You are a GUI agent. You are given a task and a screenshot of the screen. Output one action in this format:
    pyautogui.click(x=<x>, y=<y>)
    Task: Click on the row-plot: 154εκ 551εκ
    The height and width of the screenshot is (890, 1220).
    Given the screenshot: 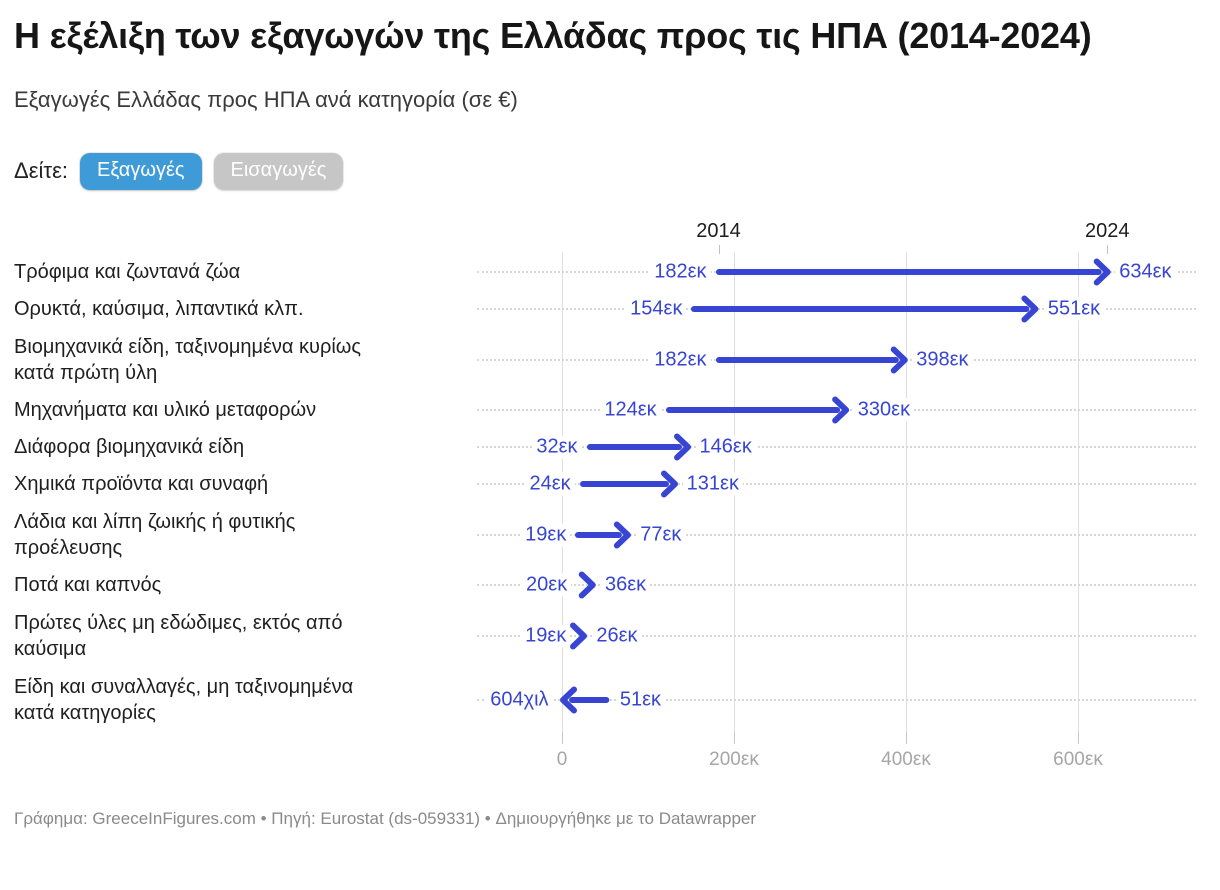 What is the action you would take?
    pyautogui.click(x=836, y=309)
    